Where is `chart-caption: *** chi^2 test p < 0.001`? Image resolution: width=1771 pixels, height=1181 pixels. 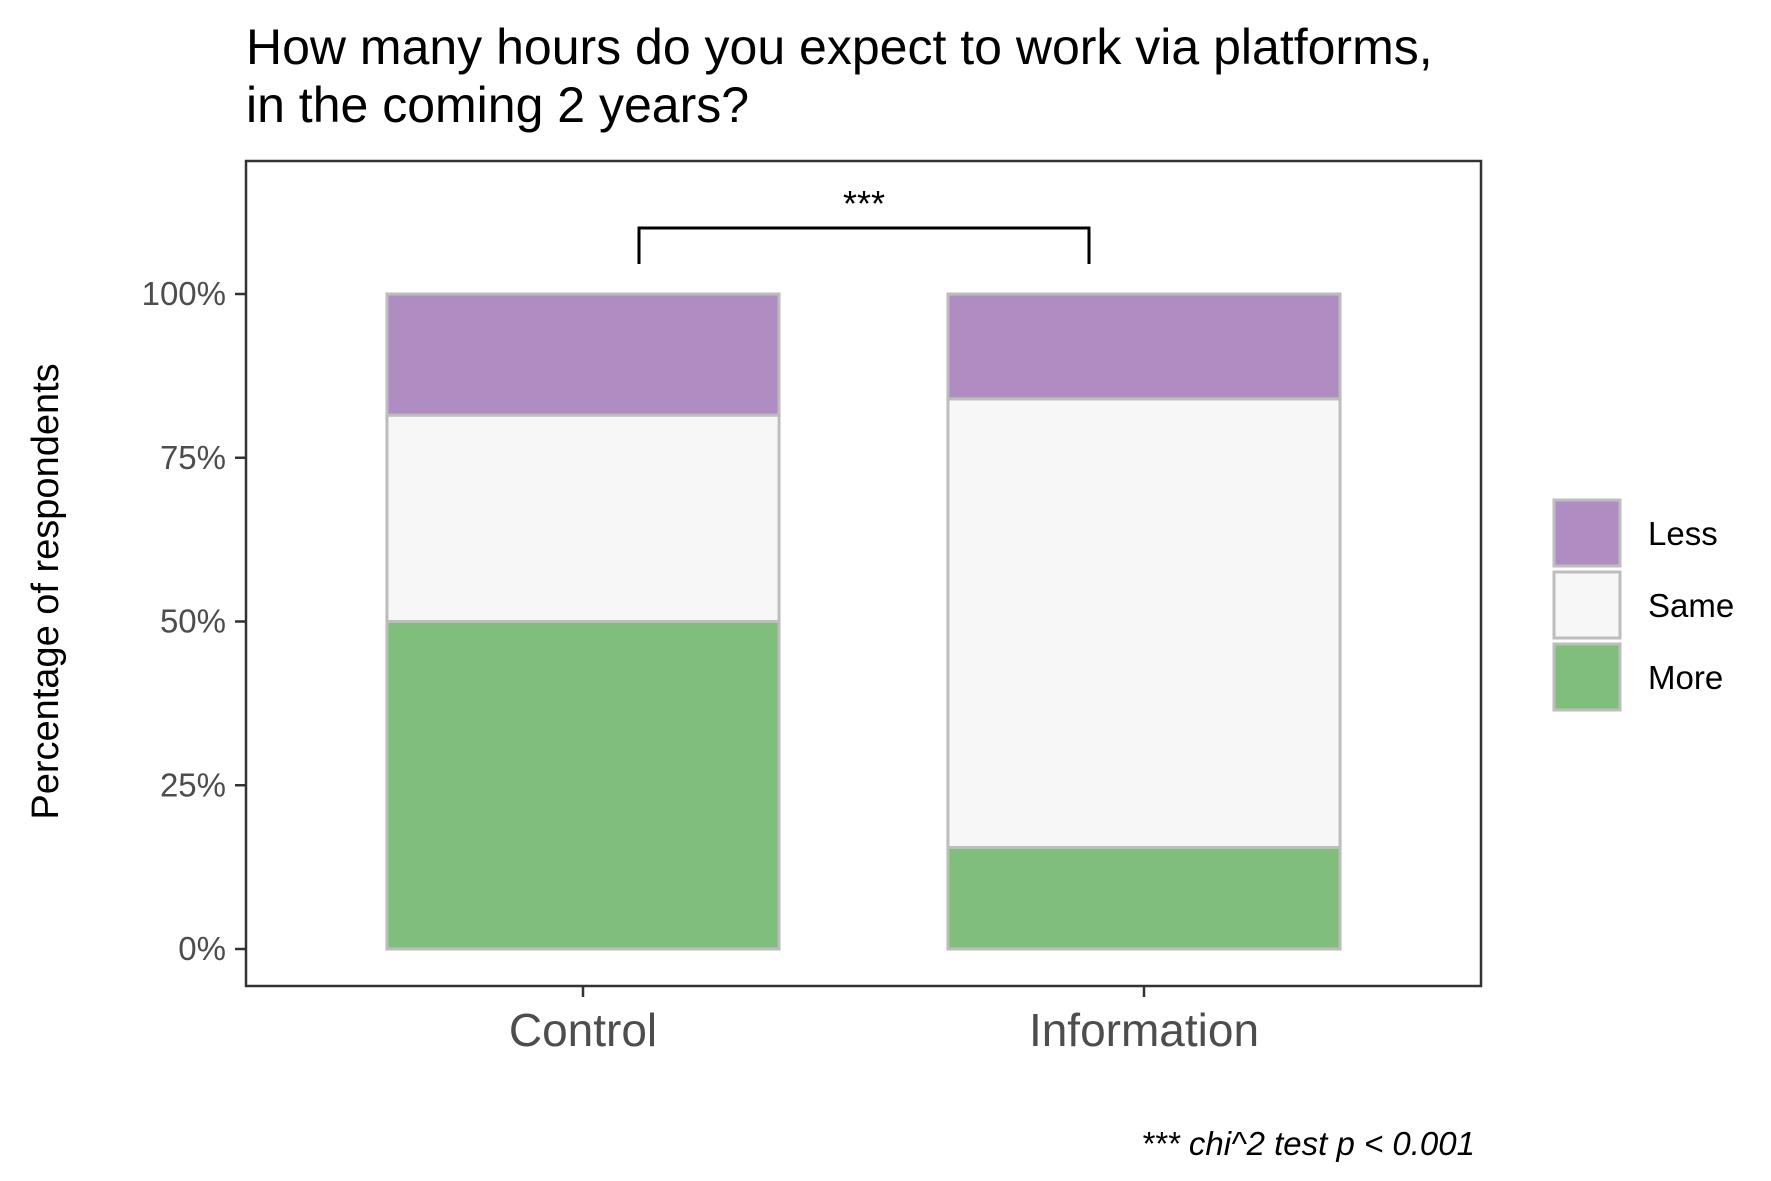 chart-caption: *** chi^2 test p < 0.001 is located at coordinates (1308, 1143).